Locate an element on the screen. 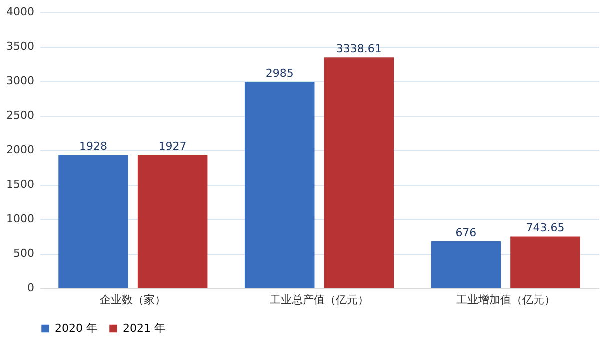  y-tick-label: 1500 is located at coordinates (20, 184).